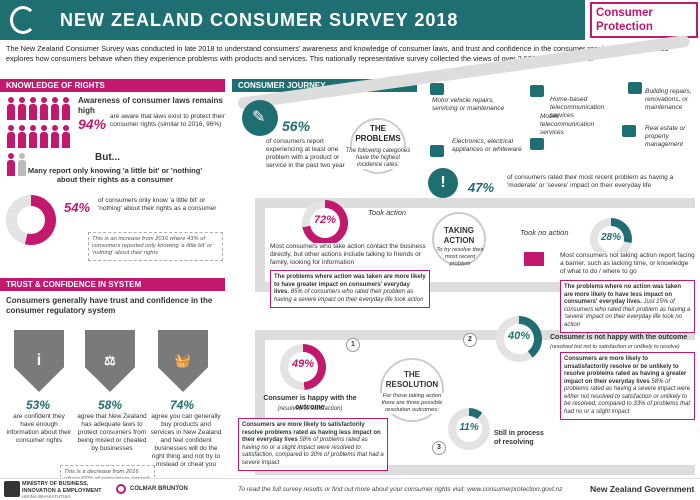 The image size is (700, 500). I want to click on pct-47: 47%, so click(481, 187).